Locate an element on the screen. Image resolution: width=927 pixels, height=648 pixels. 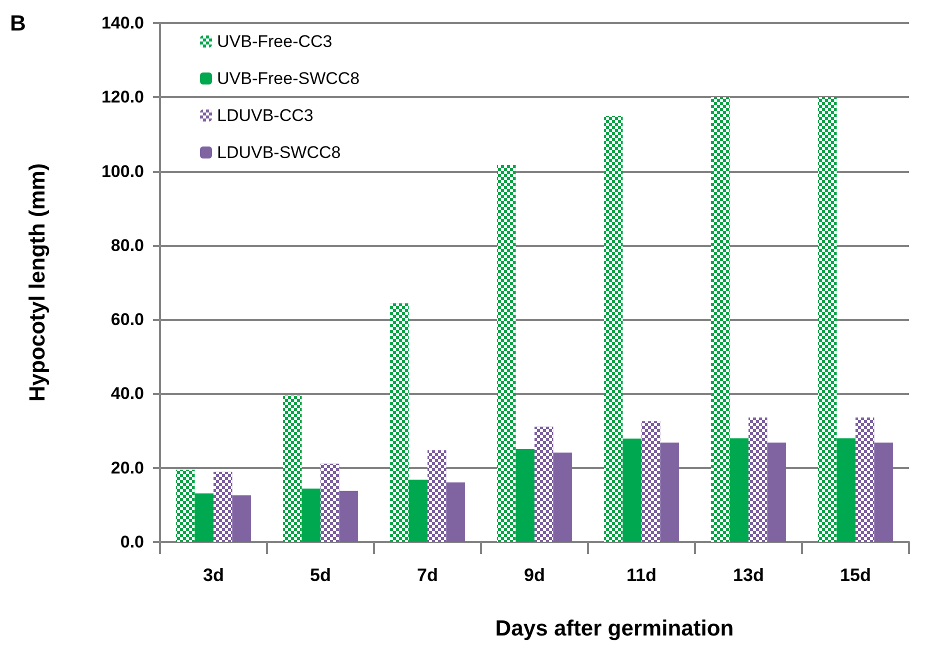
x-tick-label: 5d is located at coordinates (321, 575).